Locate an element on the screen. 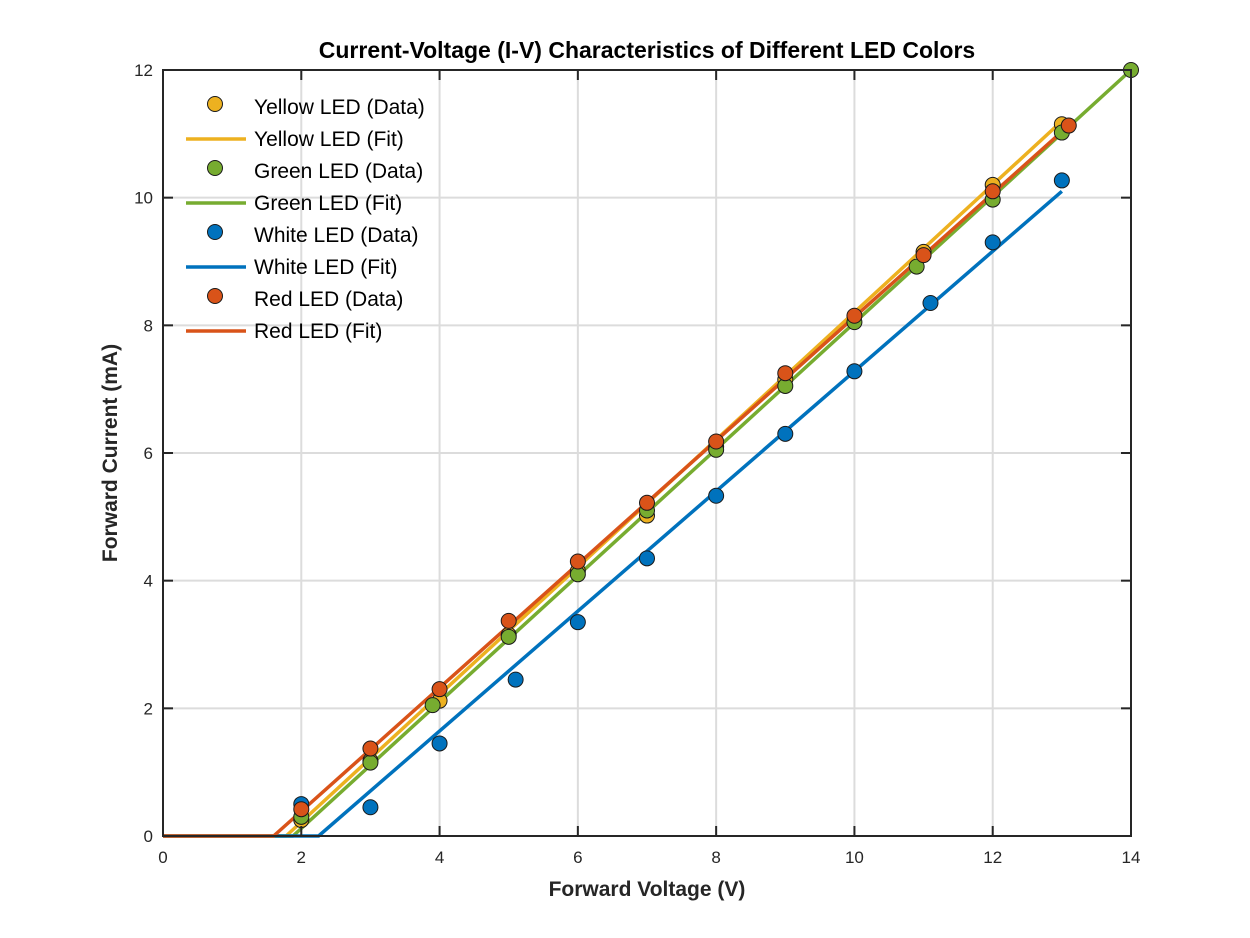  y-axis-label: Forward Current (mA) is located at coordinates (110, 453).